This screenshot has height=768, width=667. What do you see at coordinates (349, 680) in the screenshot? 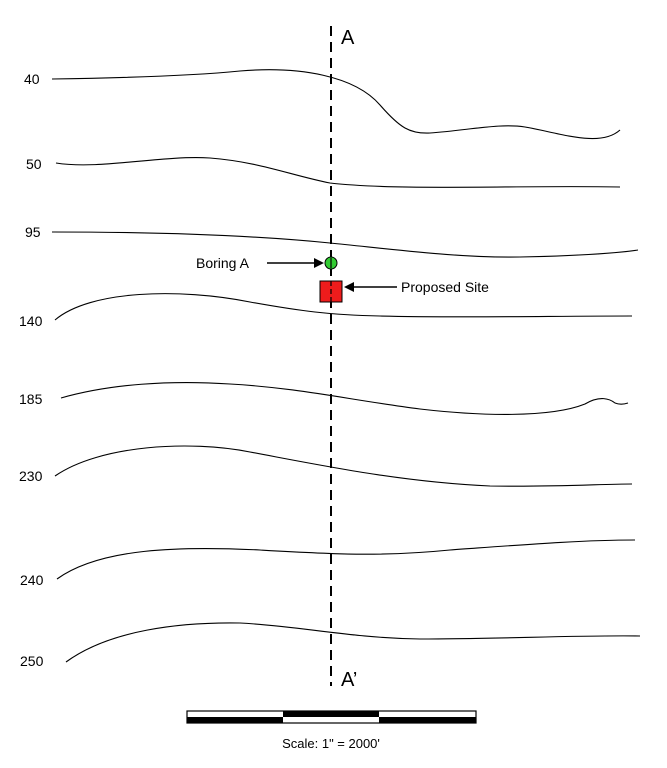
I see `section-end-label: A’` at bounding box center [349, 680].